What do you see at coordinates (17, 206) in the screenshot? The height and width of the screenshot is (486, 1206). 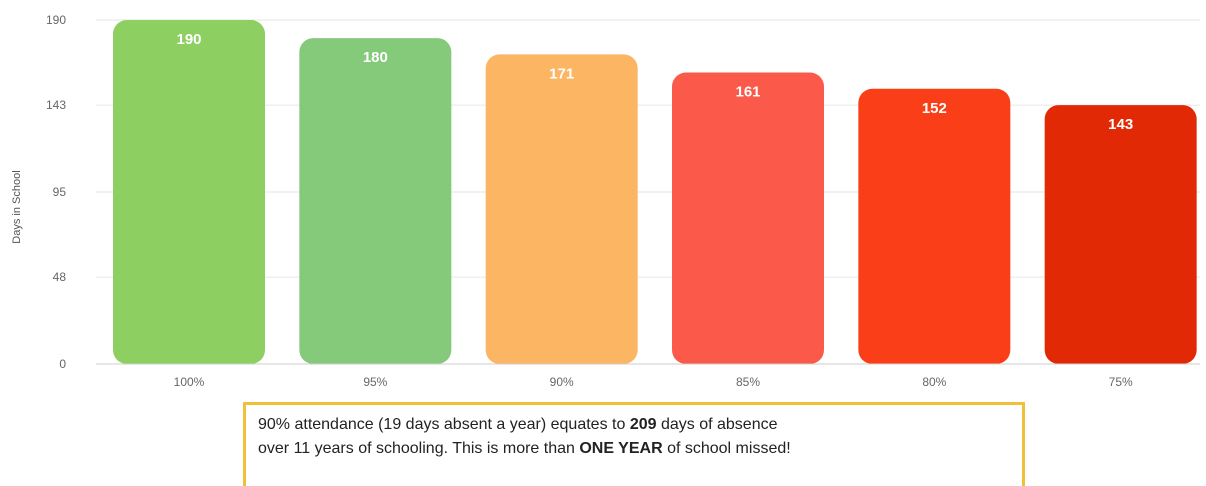 I see `y-axis-label: Days in School` at bounding box center [17, 206].